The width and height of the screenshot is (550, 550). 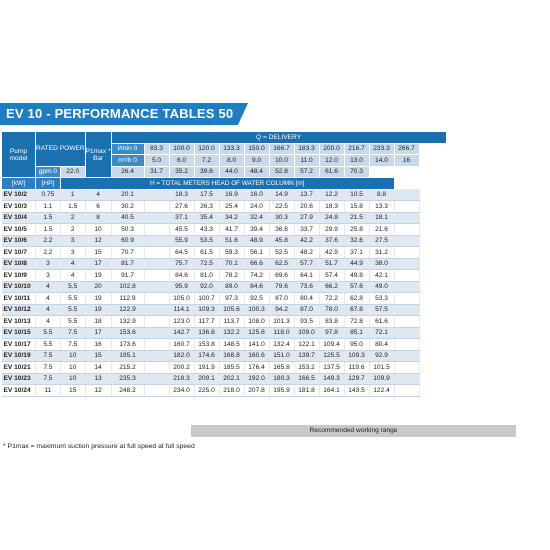 I want to click on head-cell: 92.9, so click(x=382, y=356).